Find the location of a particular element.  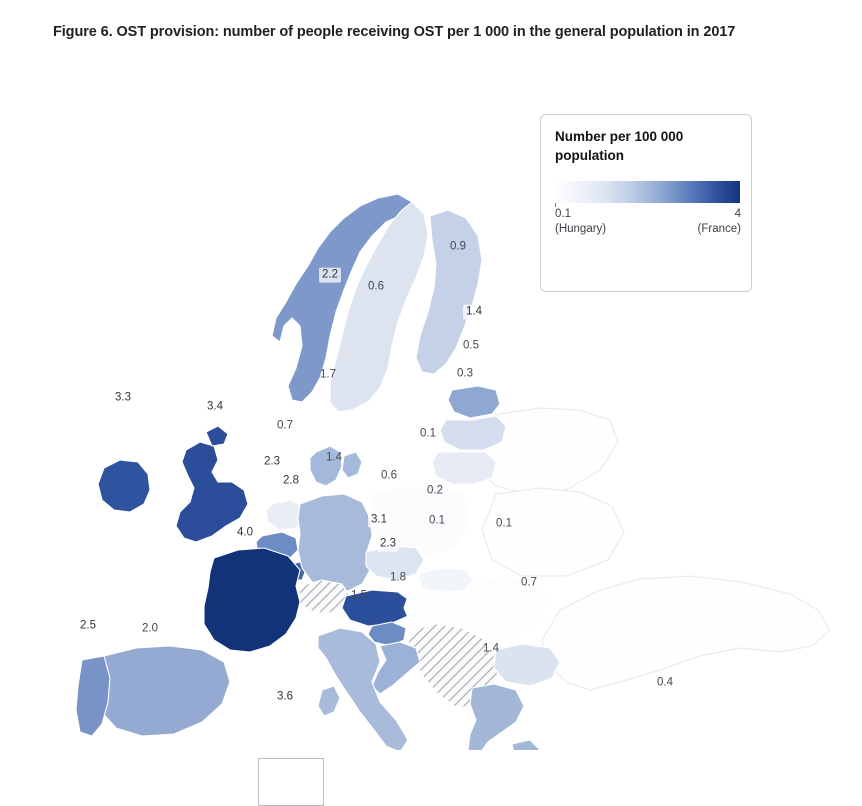

region-lithuania is located at coordinates (464, 468).